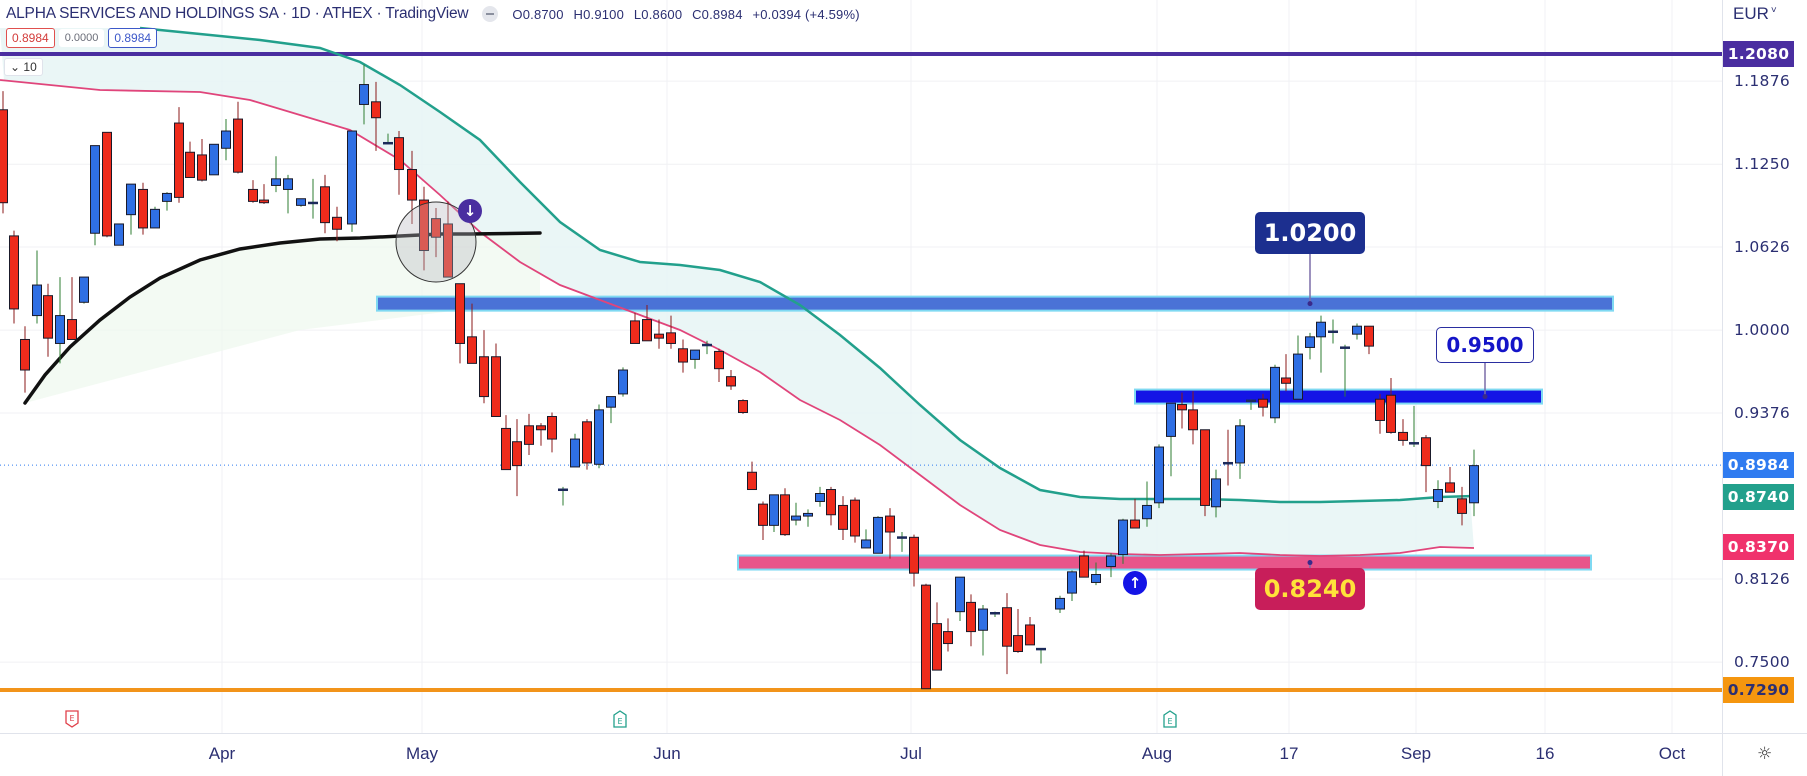 The width and height of the screenshot is (1807, 776). I want to click on sell-button: 0.8984, so click(30, 38).